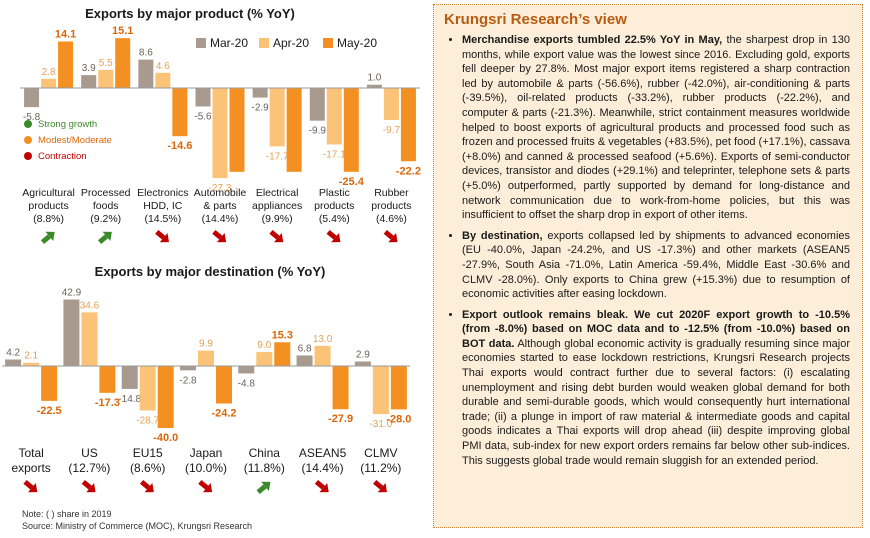 The image size is (870, 538). Describe the element at coordinates (129, 399) in the screenshot. I see `destination-label-mar-3: -14.8` at that location.